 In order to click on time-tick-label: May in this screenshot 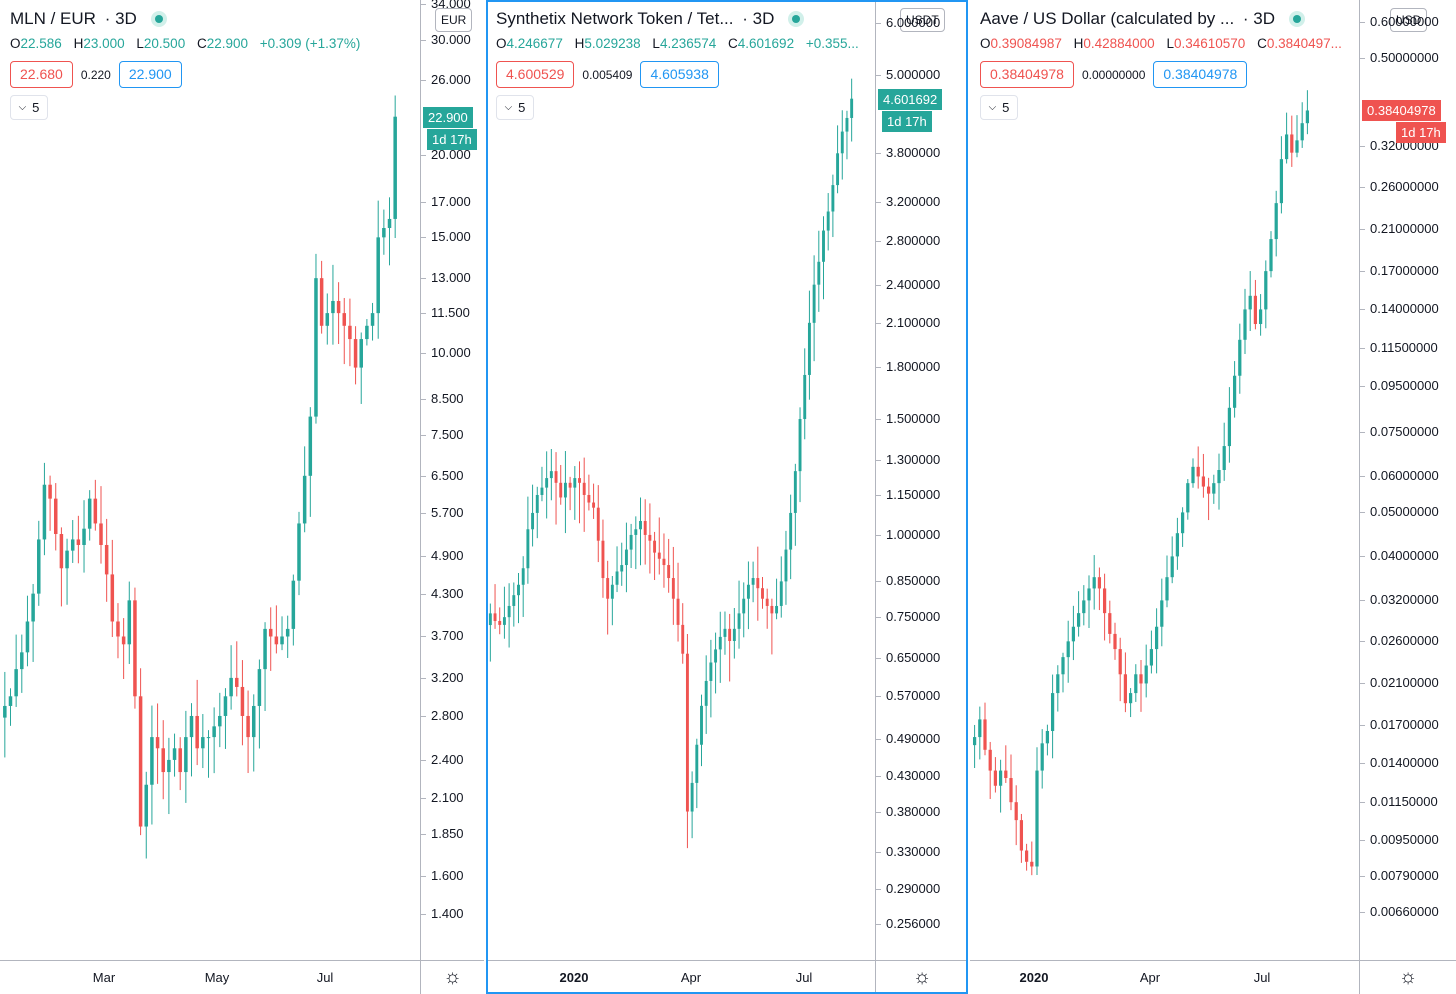, I will do `click(217, 977)`.